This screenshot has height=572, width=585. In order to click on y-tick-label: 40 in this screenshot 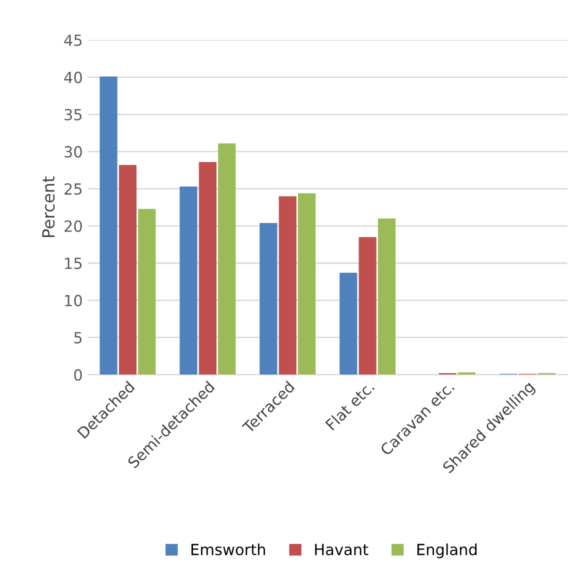, I will do `click(73, 78)`.